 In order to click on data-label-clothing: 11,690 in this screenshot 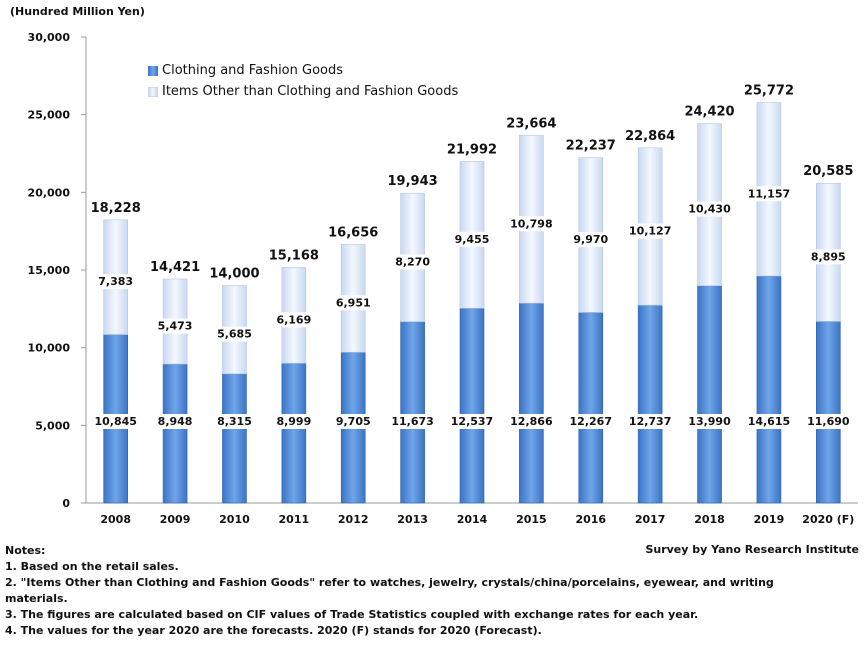, I will do `click(828, 421)`.